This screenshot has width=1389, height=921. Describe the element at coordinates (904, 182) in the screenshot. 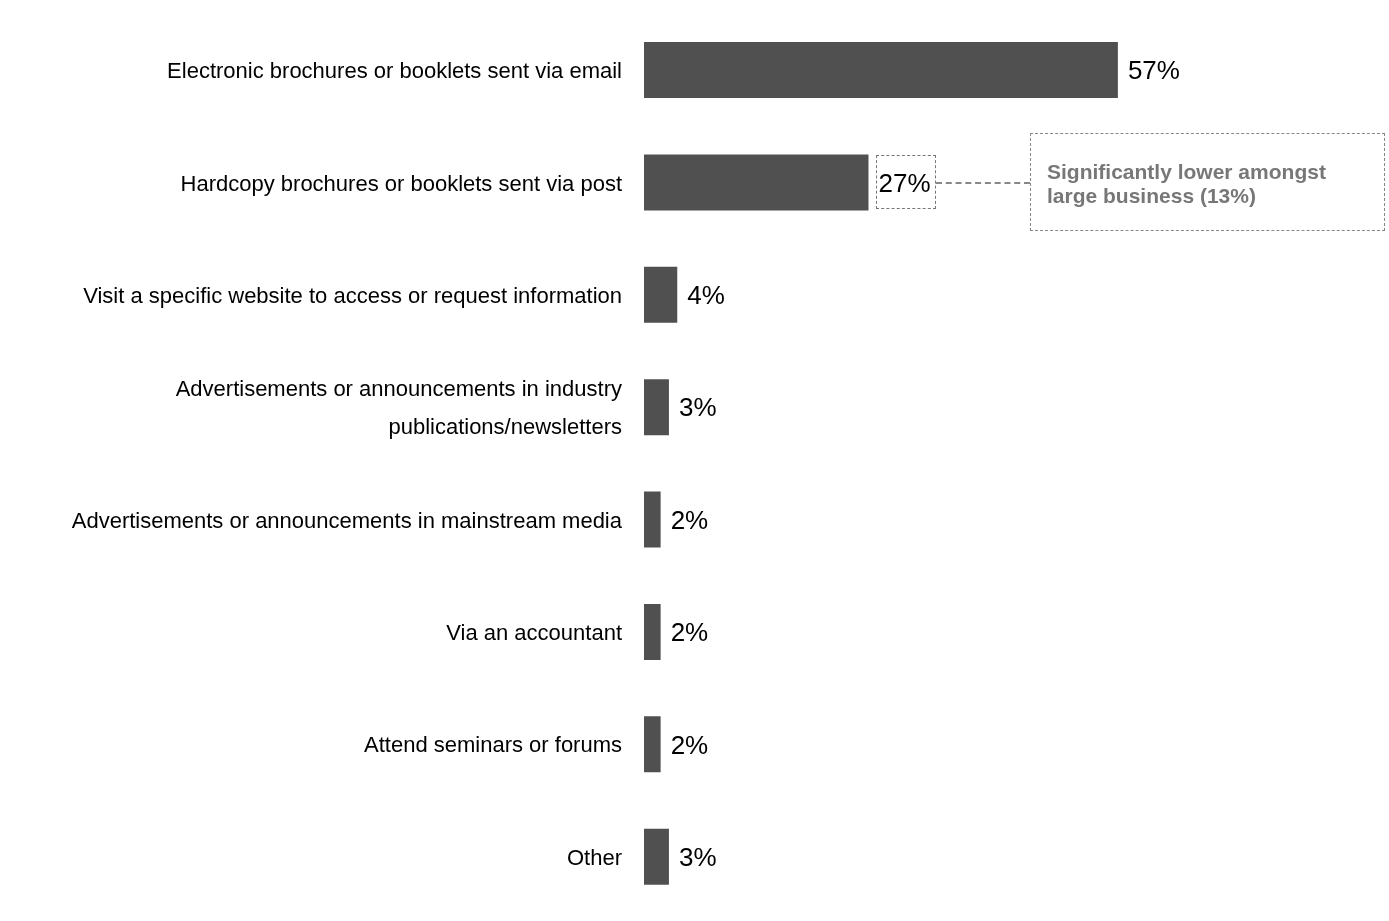

I see `data-label: 27%` at that location.